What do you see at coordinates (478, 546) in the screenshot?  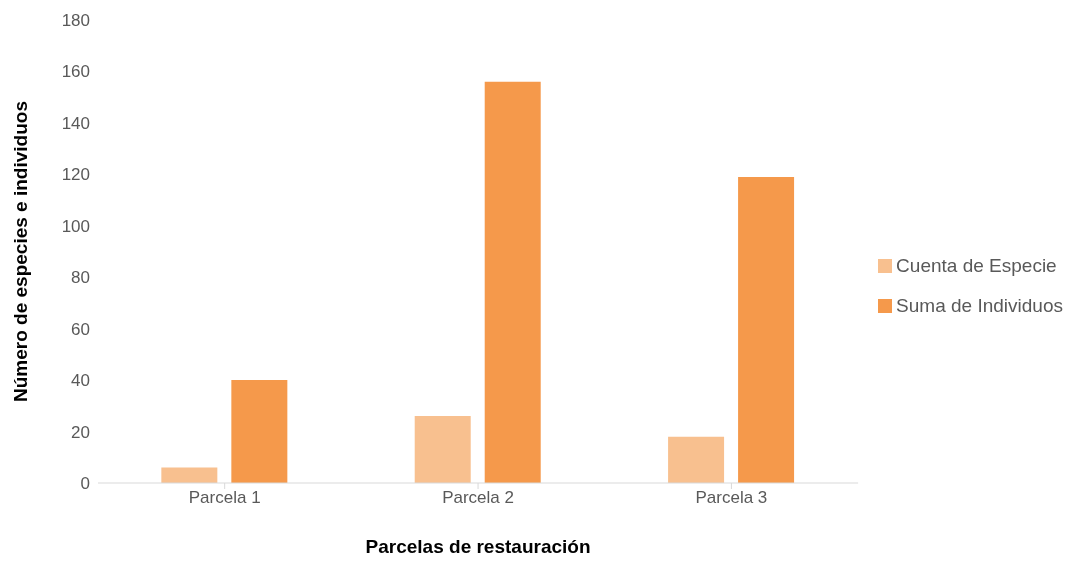 I see `x-axis-title: Parcelas de restauración` at bounding box center [478, 546].